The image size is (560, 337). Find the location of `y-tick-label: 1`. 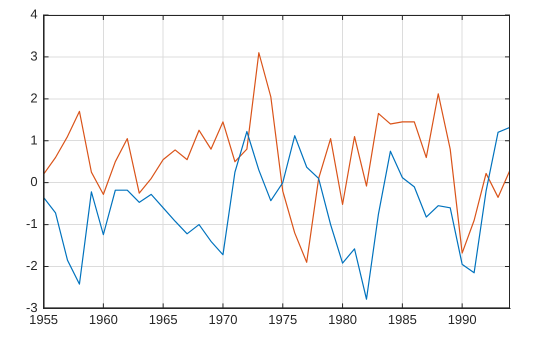

y-tick-label: 1 is located at coordinates (34, 140).